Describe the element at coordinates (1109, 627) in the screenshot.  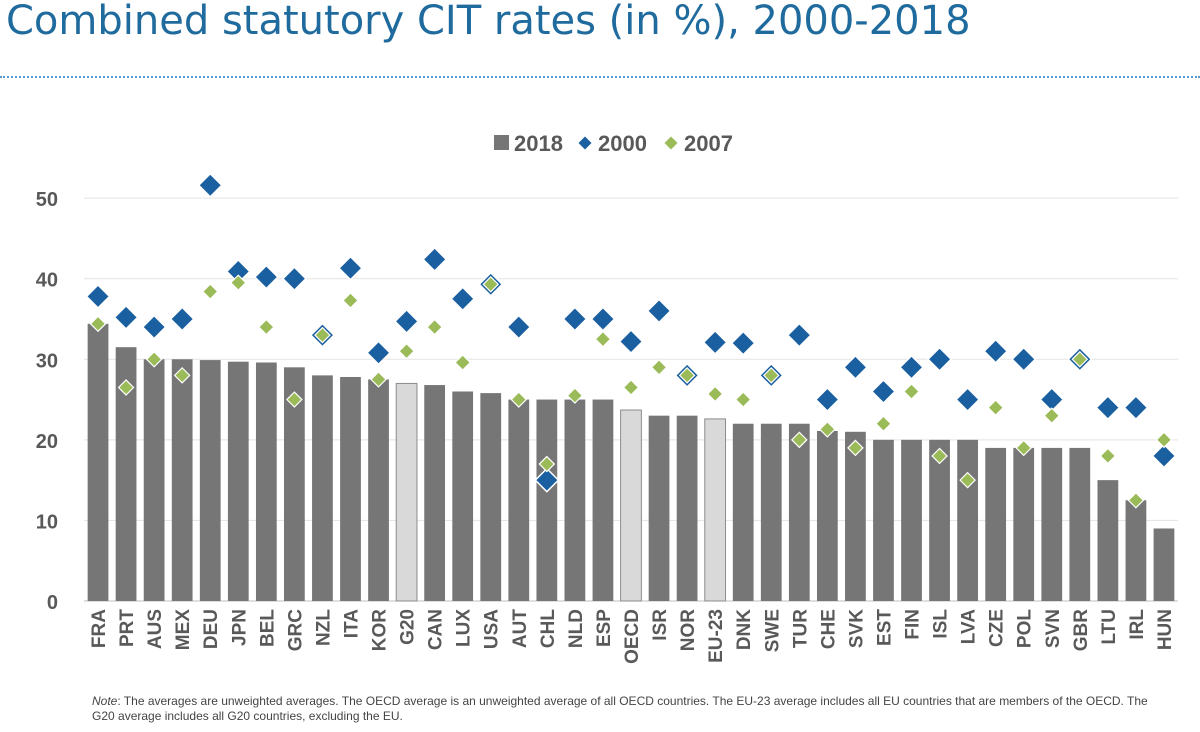
I see `x-tick-label-ltu: LTU` at that location.